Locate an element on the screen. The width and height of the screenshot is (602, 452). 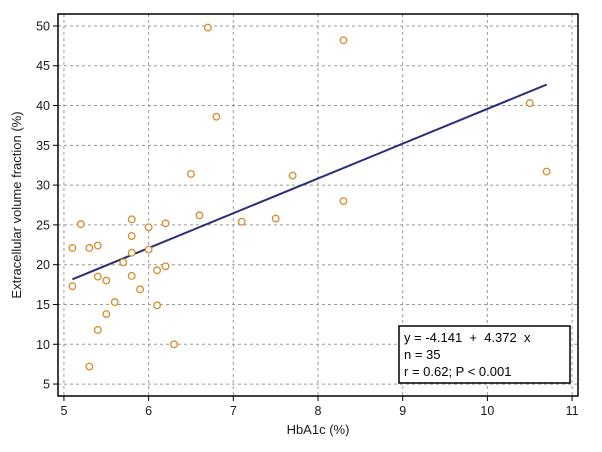
y-tick-label: 20 is located at coordinates (43, 265).